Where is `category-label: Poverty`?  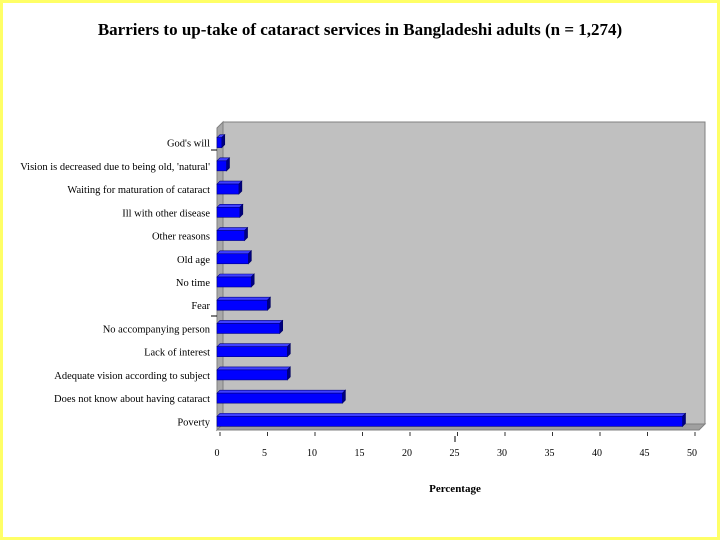
category-label: Poverty is located at coordinates (193, 422).